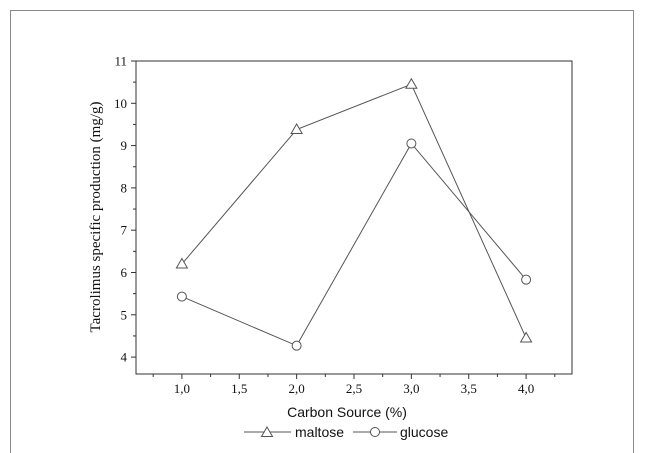 The image size is (645, 453). Describe the element at coordinates (125, 209) in the screenshot. I see `y-ticks: 4 5 6 7 8 9 10 11` at that location.